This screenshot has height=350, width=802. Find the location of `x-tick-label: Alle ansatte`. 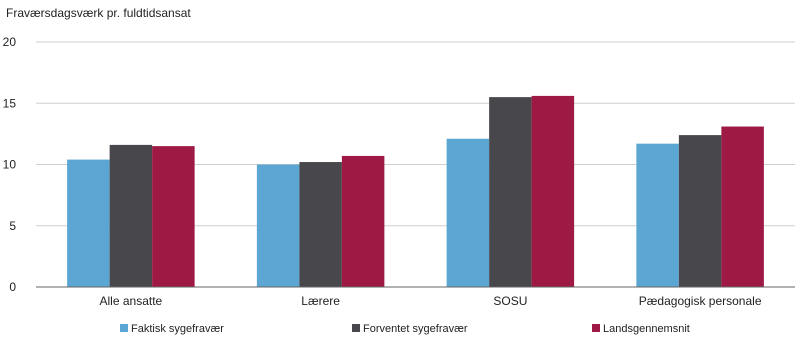

x-tick-label: Alle ansatte is located at coordinates (131, 301).